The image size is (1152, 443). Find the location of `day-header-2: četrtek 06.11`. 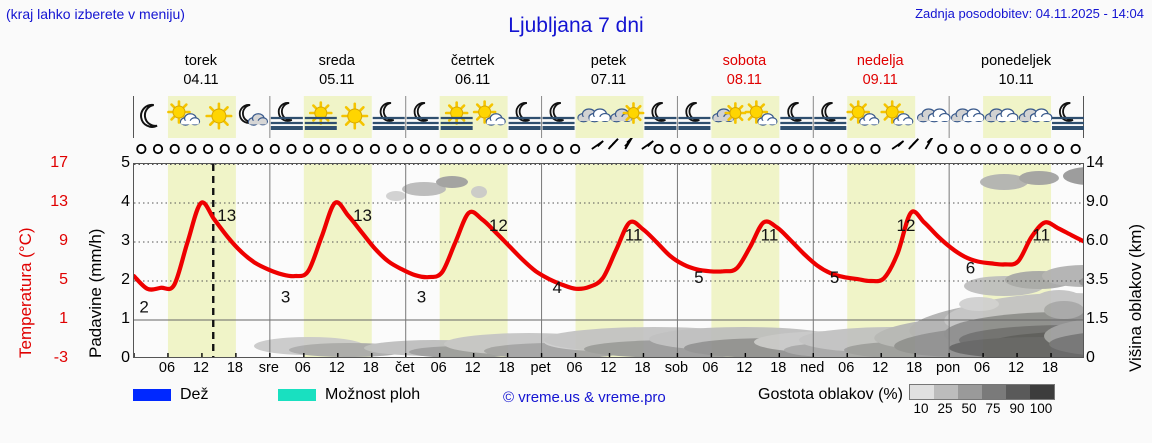

day-header-2: četrtek 06.11 is located at coordinates (473, 72).